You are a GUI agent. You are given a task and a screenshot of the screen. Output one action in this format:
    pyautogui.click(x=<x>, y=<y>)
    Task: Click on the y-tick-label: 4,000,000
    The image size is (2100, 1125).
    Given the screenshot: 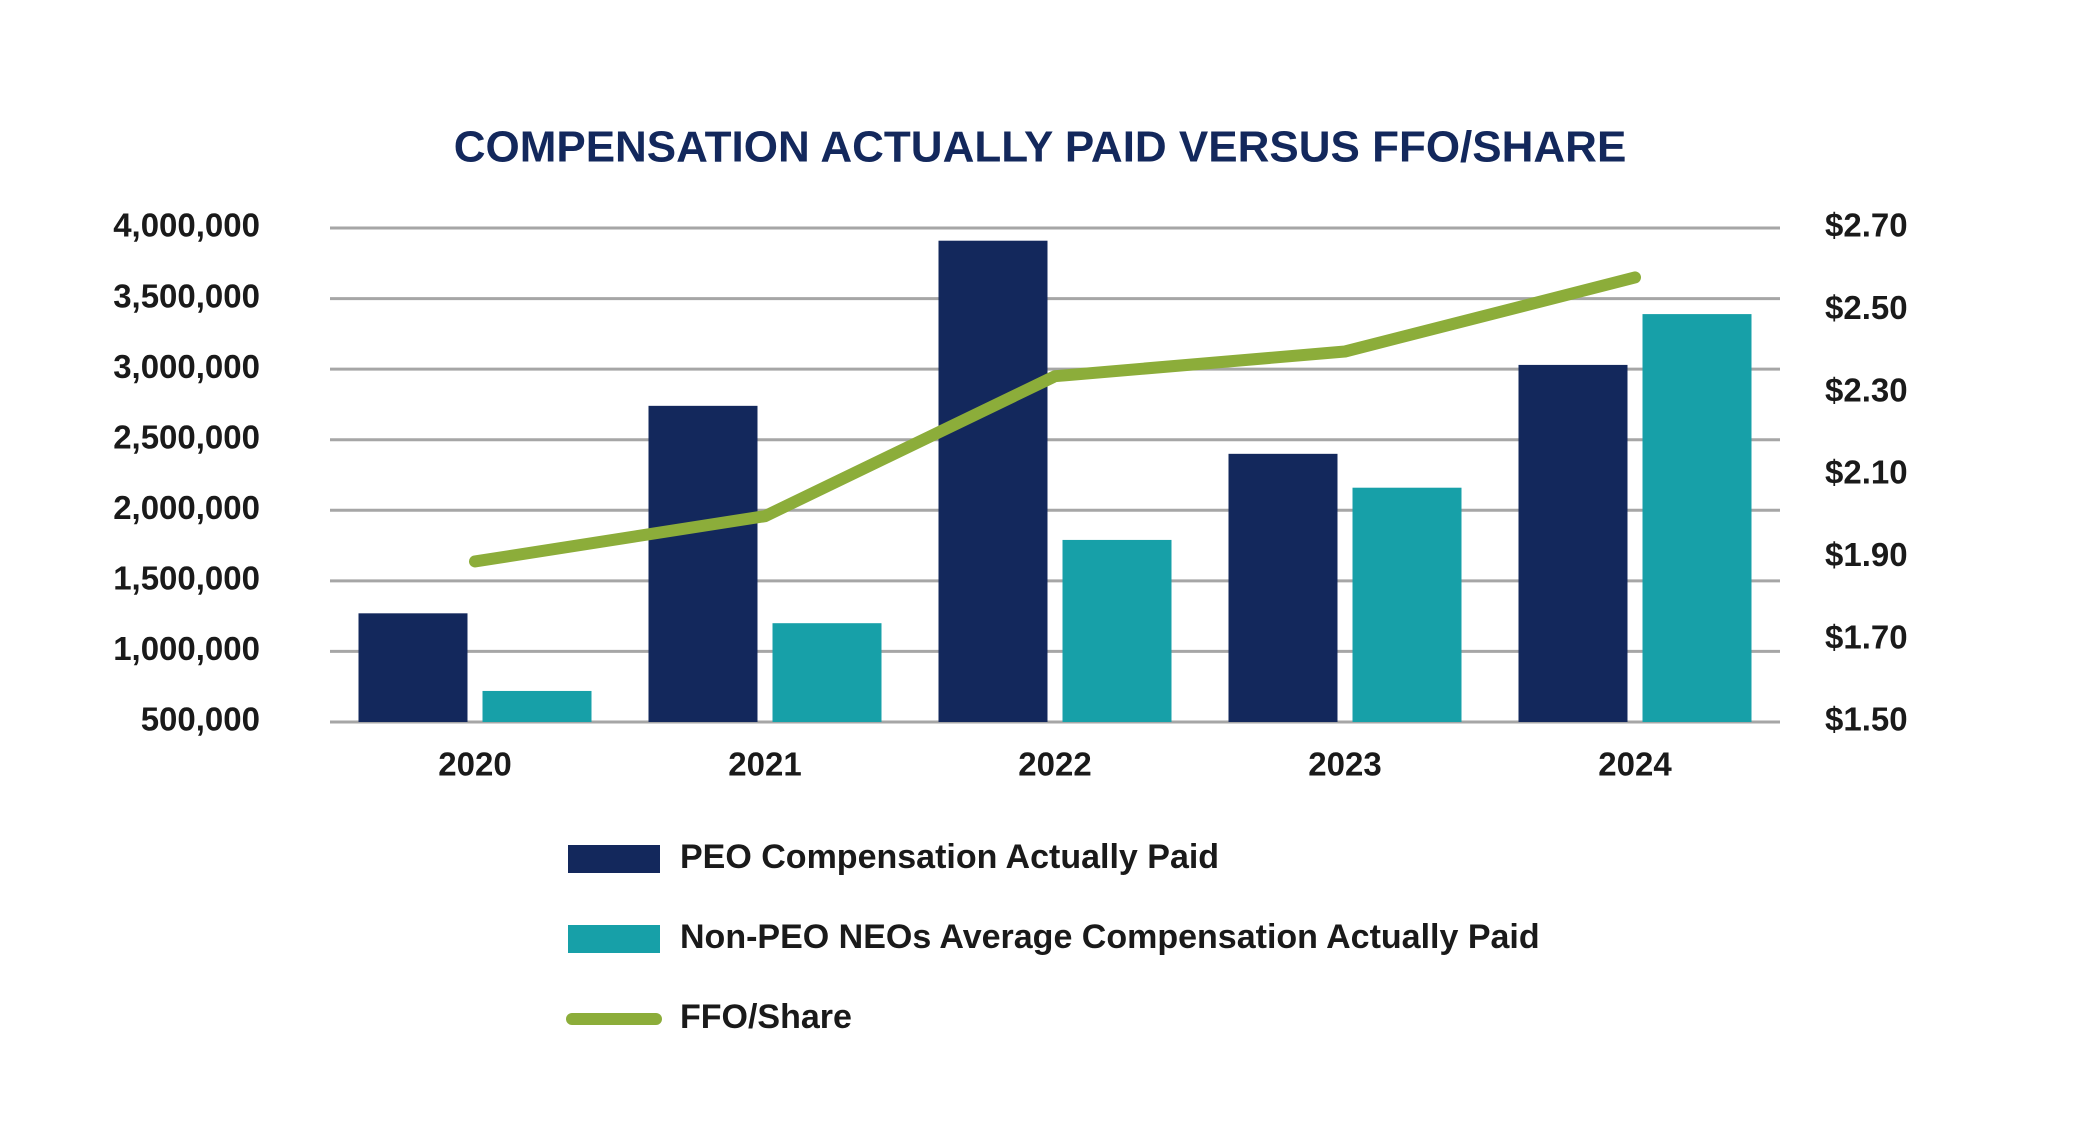 What is the action you would take?
    pyautogui.click(x=186, y=225)
    